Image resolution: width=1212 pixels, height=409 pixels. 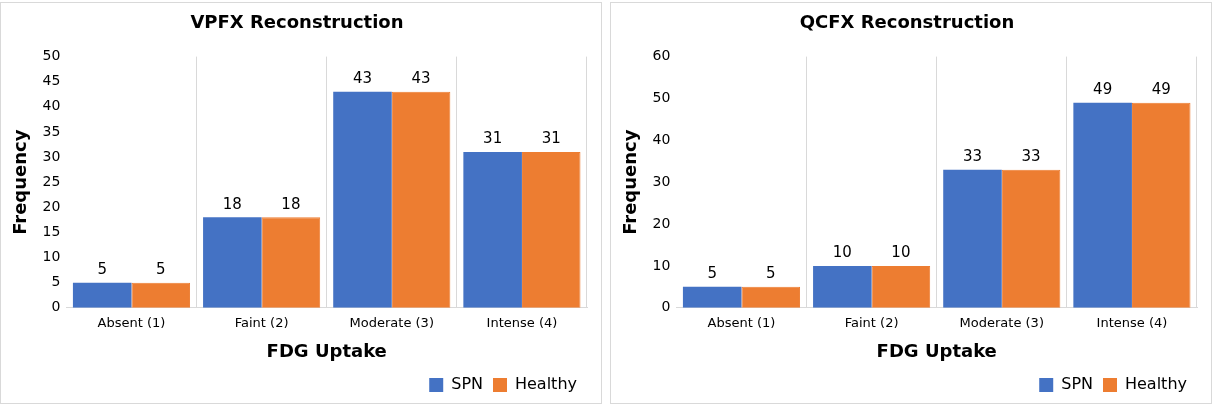 What do you see at coordinates (907, 22) in the screenshot?
I see `chart-title: QCFX Reconstruction` at bounding box center [907, 22].